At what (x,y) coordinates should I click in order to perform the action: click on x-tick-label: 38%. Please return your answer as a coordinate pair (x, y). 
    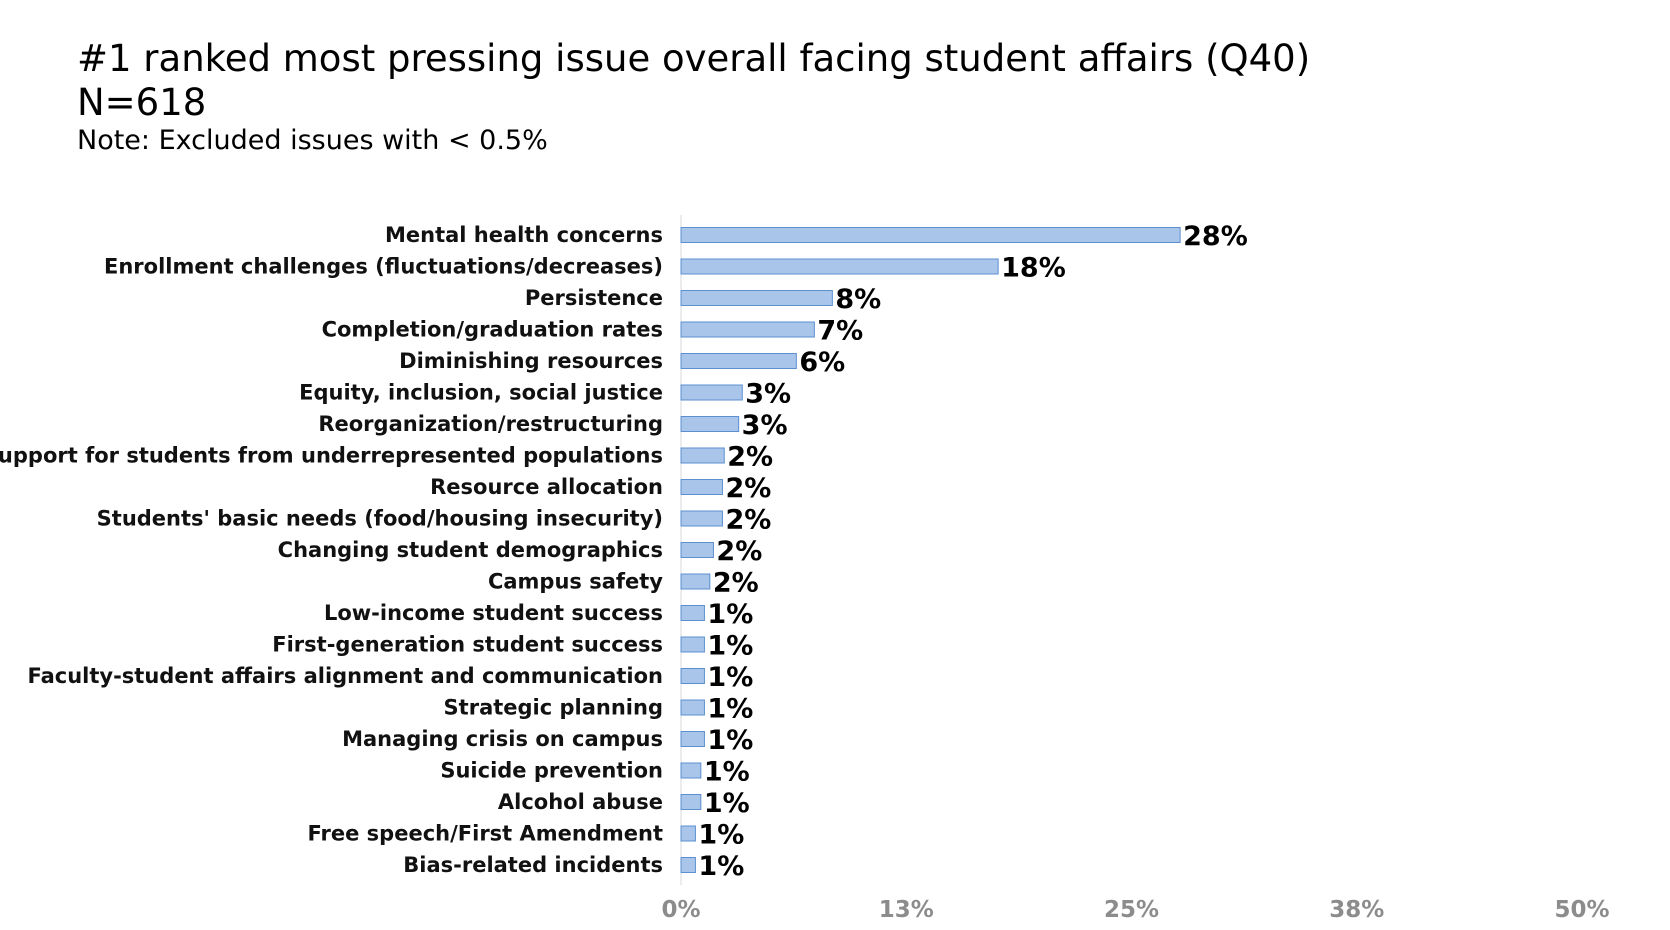
    Looking at the image, I should click on (1356, 910).